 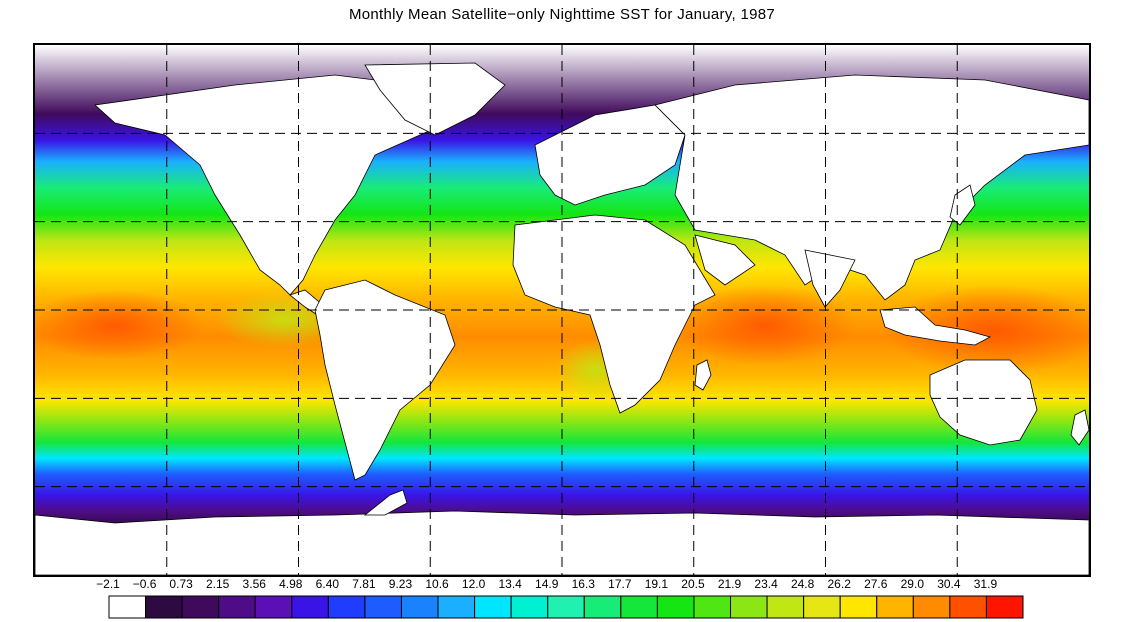 I want to click on colorbar-tick-label: 29.0, so click(x=912, y=584).